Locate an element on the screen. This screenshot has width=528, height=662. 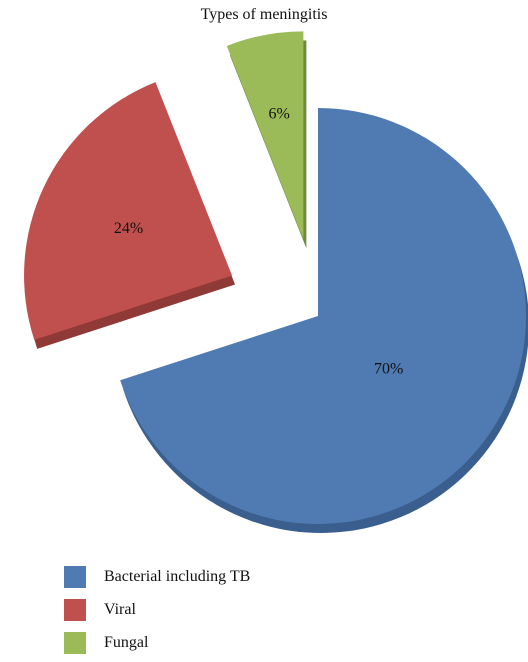
legend-item-viral: Viral is located at coordinates (157, 610).